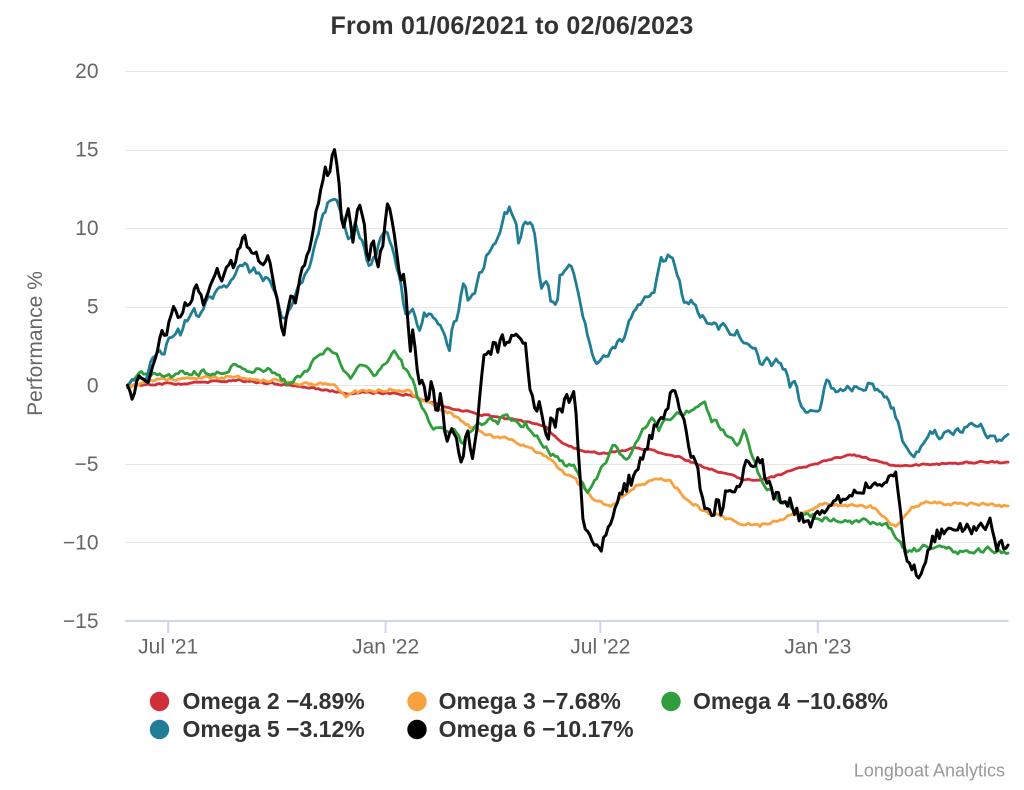 This screenshot has height=790, width=1024. I want to click on svg-text: Omega 4 −10.68%, so click(790, 701).